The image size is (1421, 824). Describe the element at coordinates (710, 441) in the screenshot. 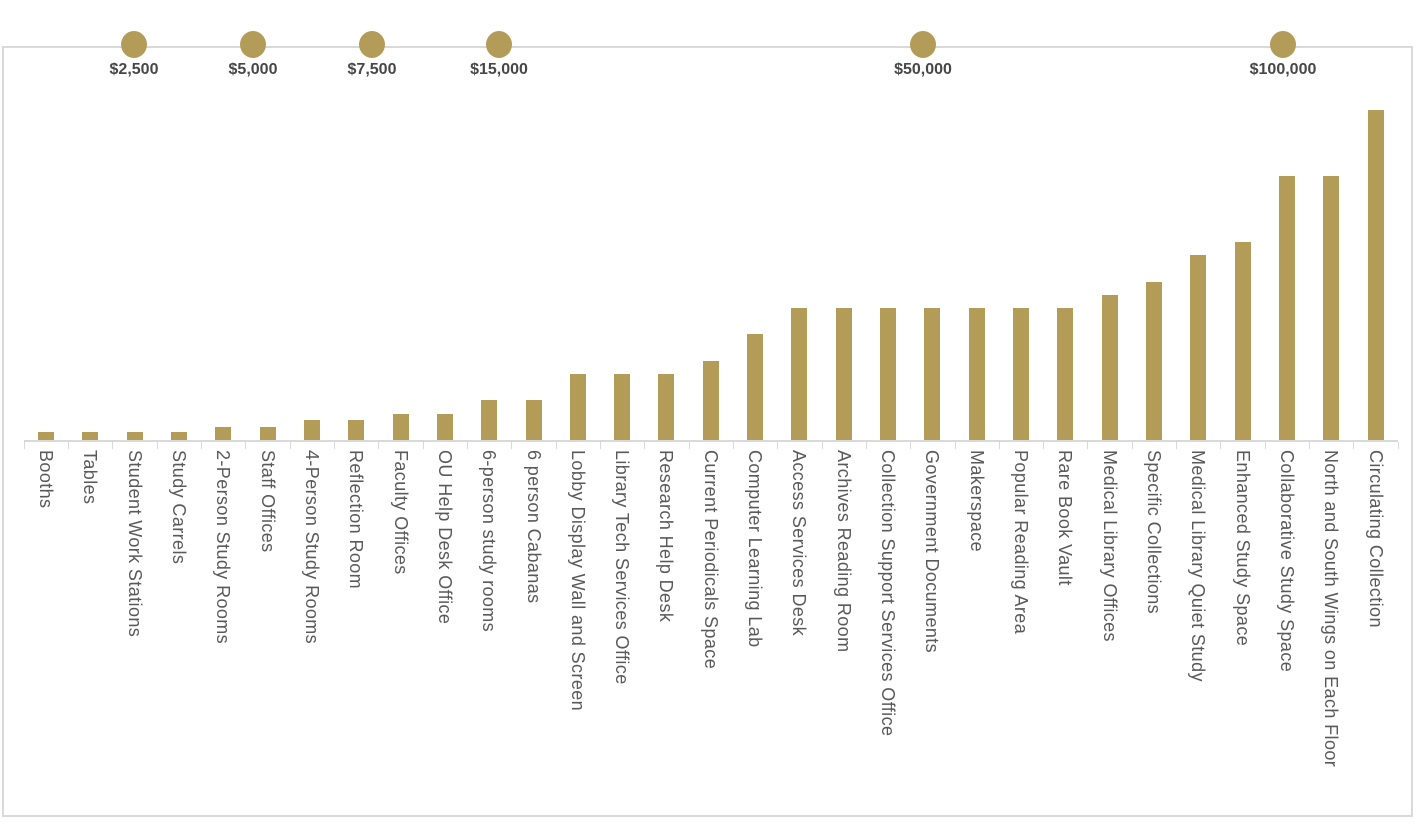

I see `x-axis-line` at that location.